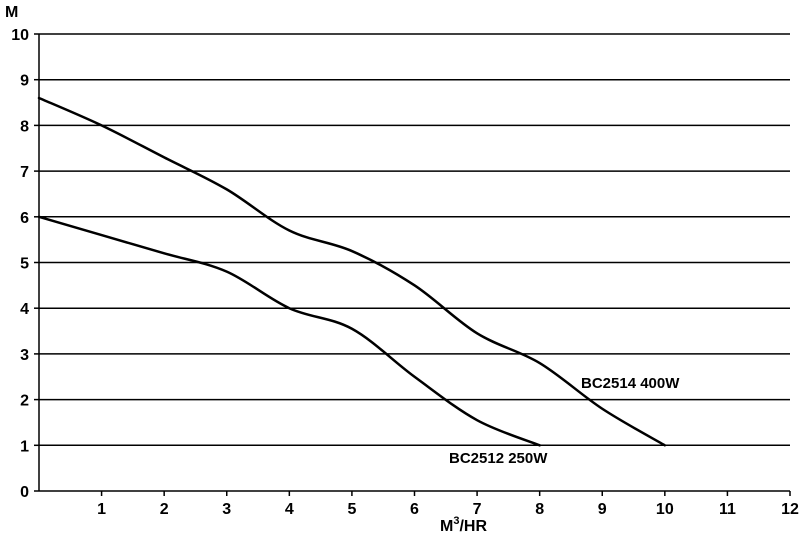 The height and width of the screenshot is (551, 800). What do you see at coordinates (24, 172) in the screenshot?
I see `y-tick-label-7: 7` at bounding box center [24, 172].